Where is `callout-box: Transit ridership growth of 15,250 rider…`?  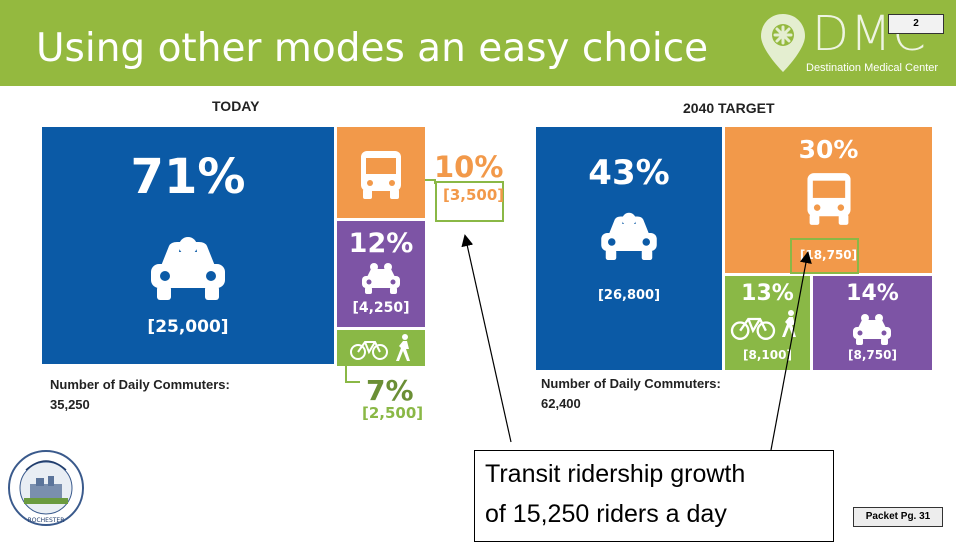
callout-box: Transit ridership growth of 15,250 rider… is located at coordinates (654, 496).